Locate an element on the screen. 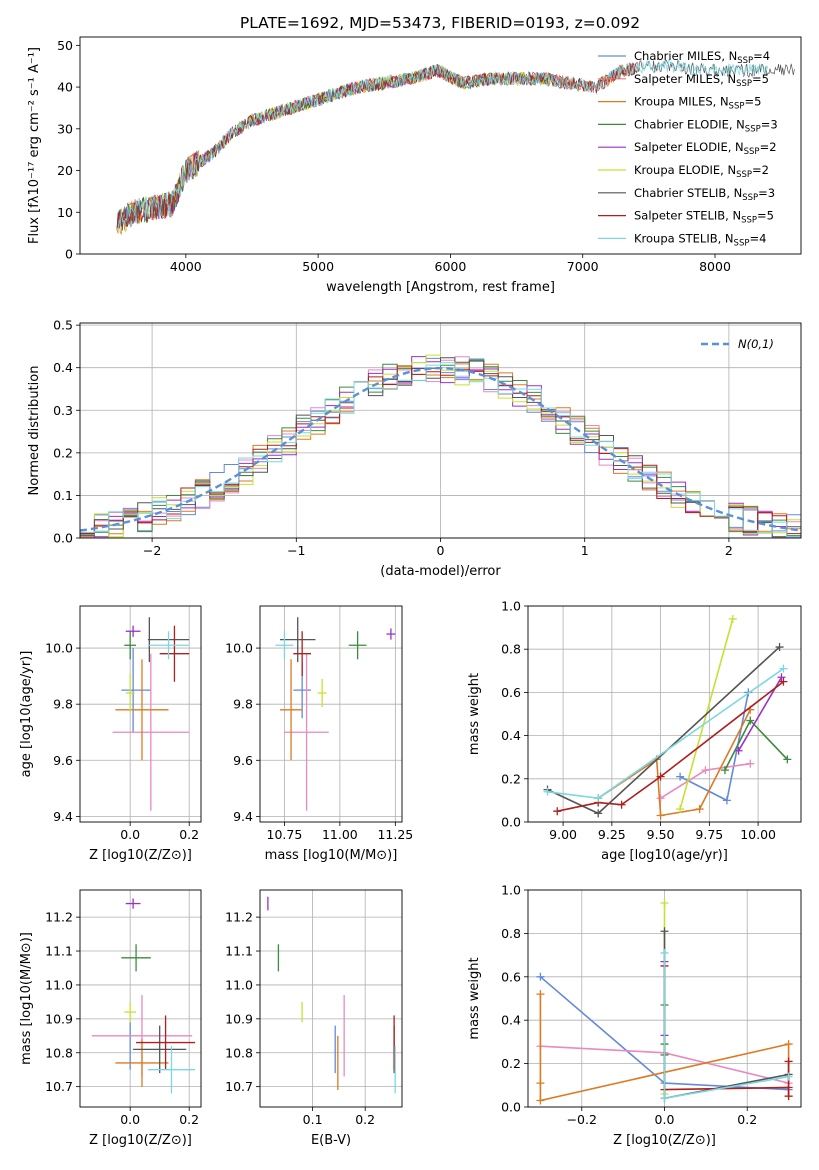  y-tick-label: 0.1 is located at coordinates (63, 495).